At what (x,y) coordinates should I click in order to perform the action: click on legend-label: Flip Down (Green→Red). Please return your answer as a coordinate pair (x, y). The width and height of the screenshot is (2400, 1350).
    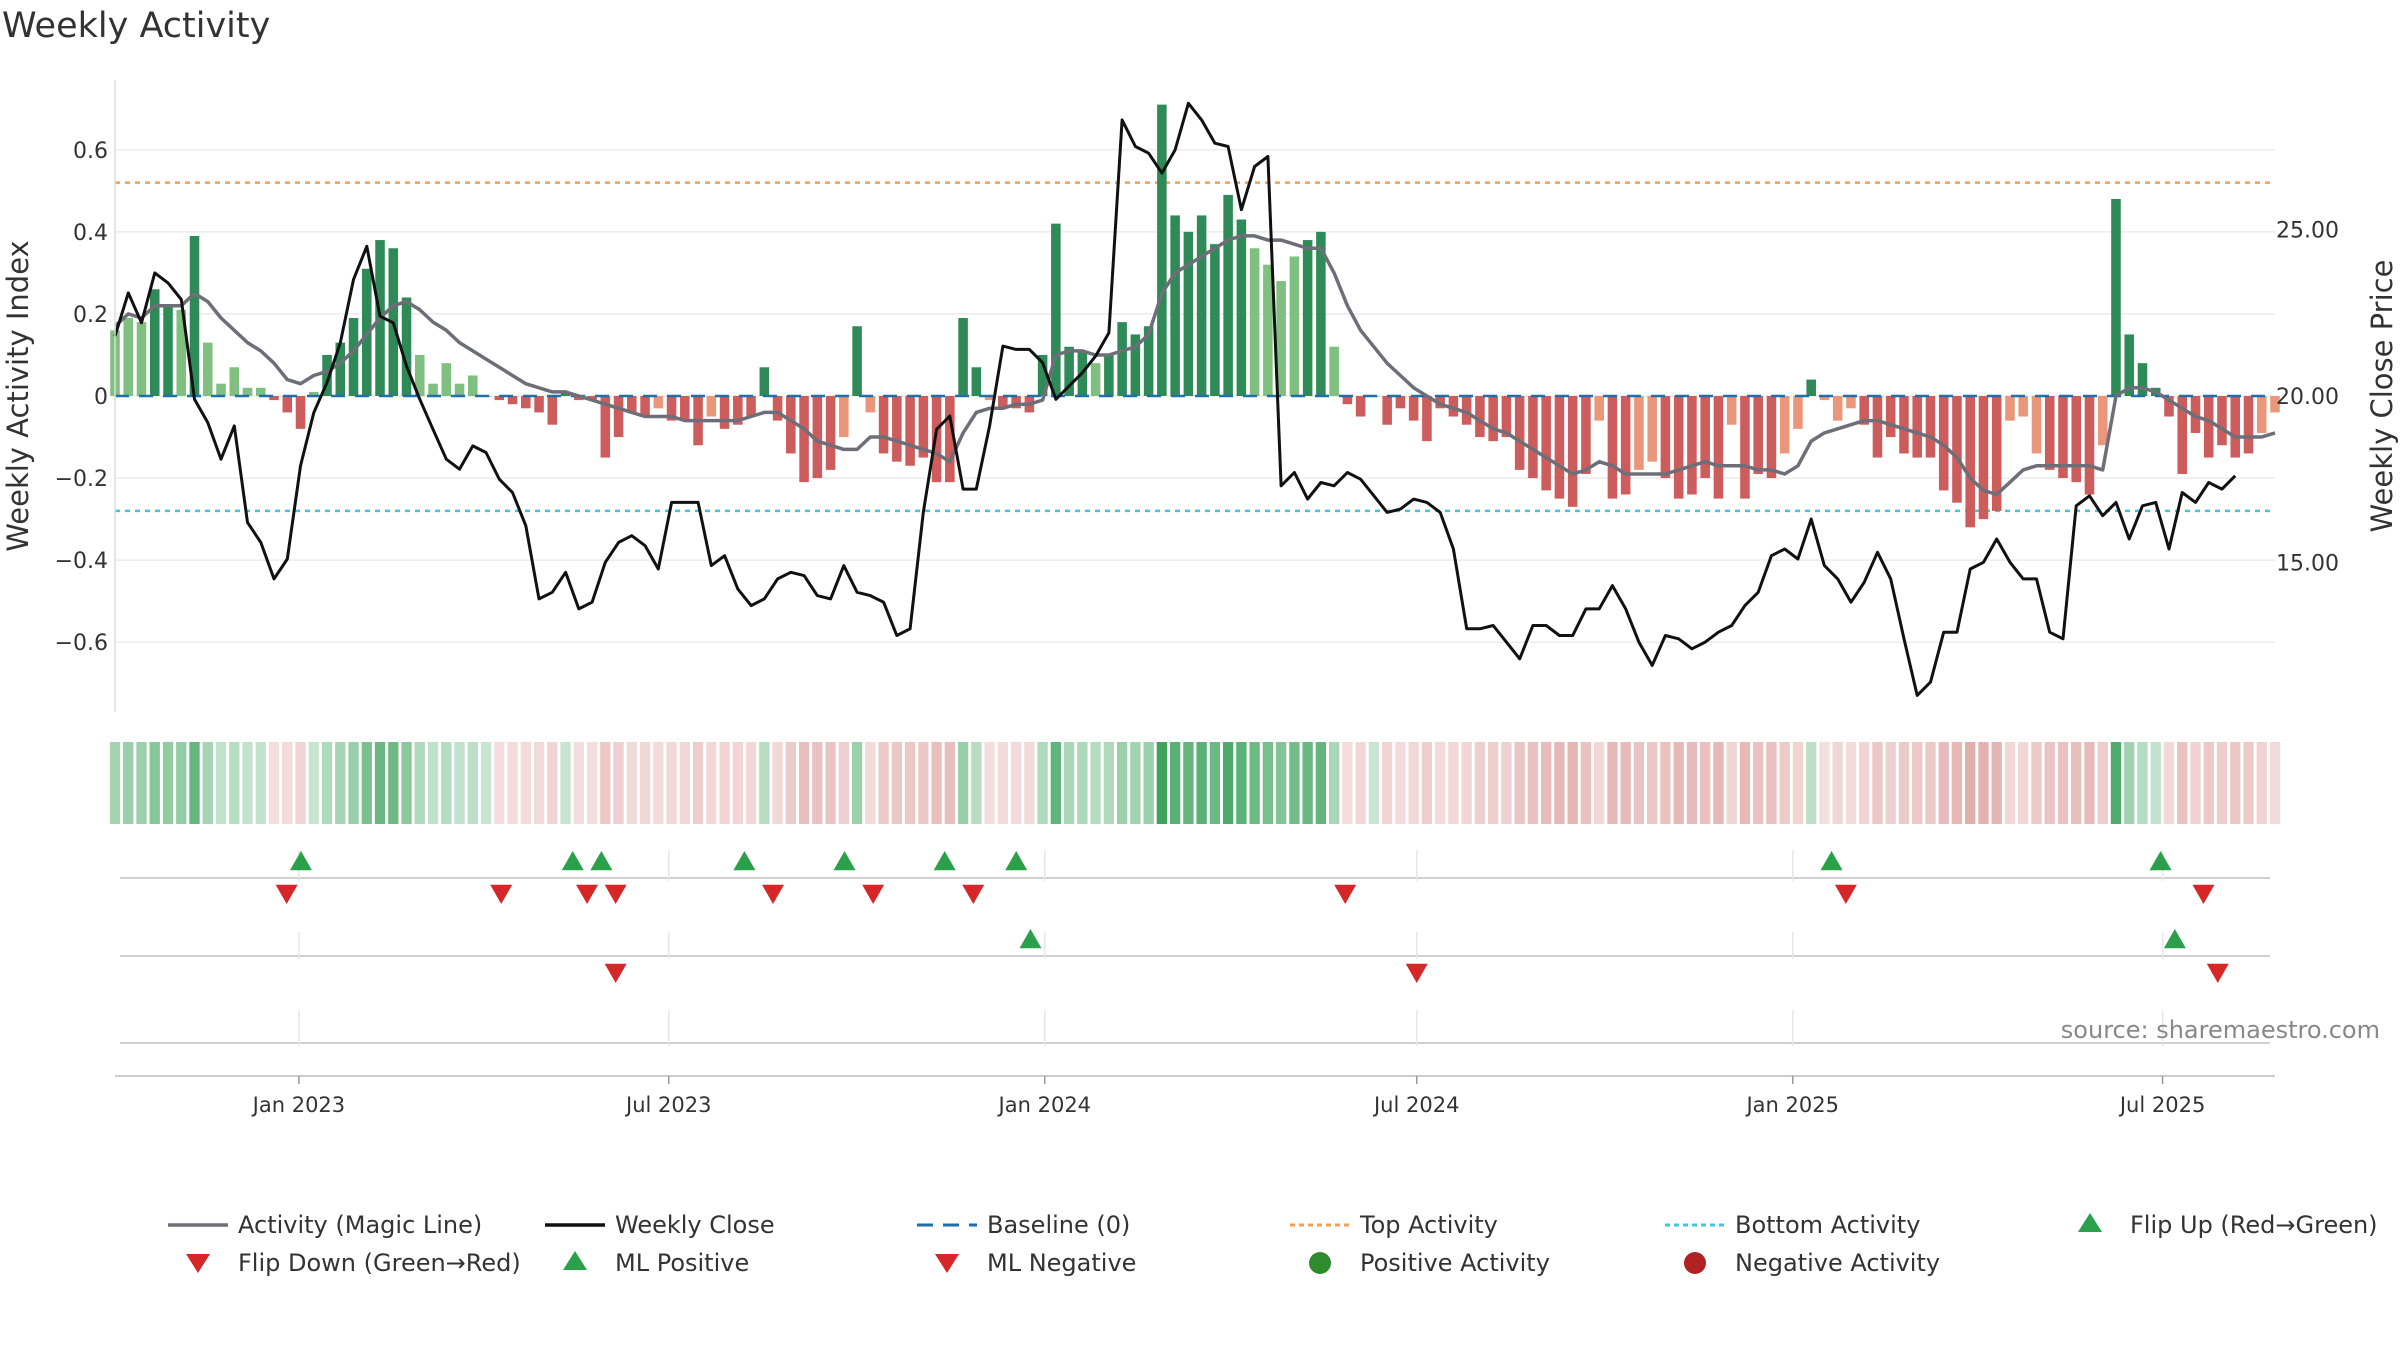
    Looking at the image, I should click on (379, 1263).